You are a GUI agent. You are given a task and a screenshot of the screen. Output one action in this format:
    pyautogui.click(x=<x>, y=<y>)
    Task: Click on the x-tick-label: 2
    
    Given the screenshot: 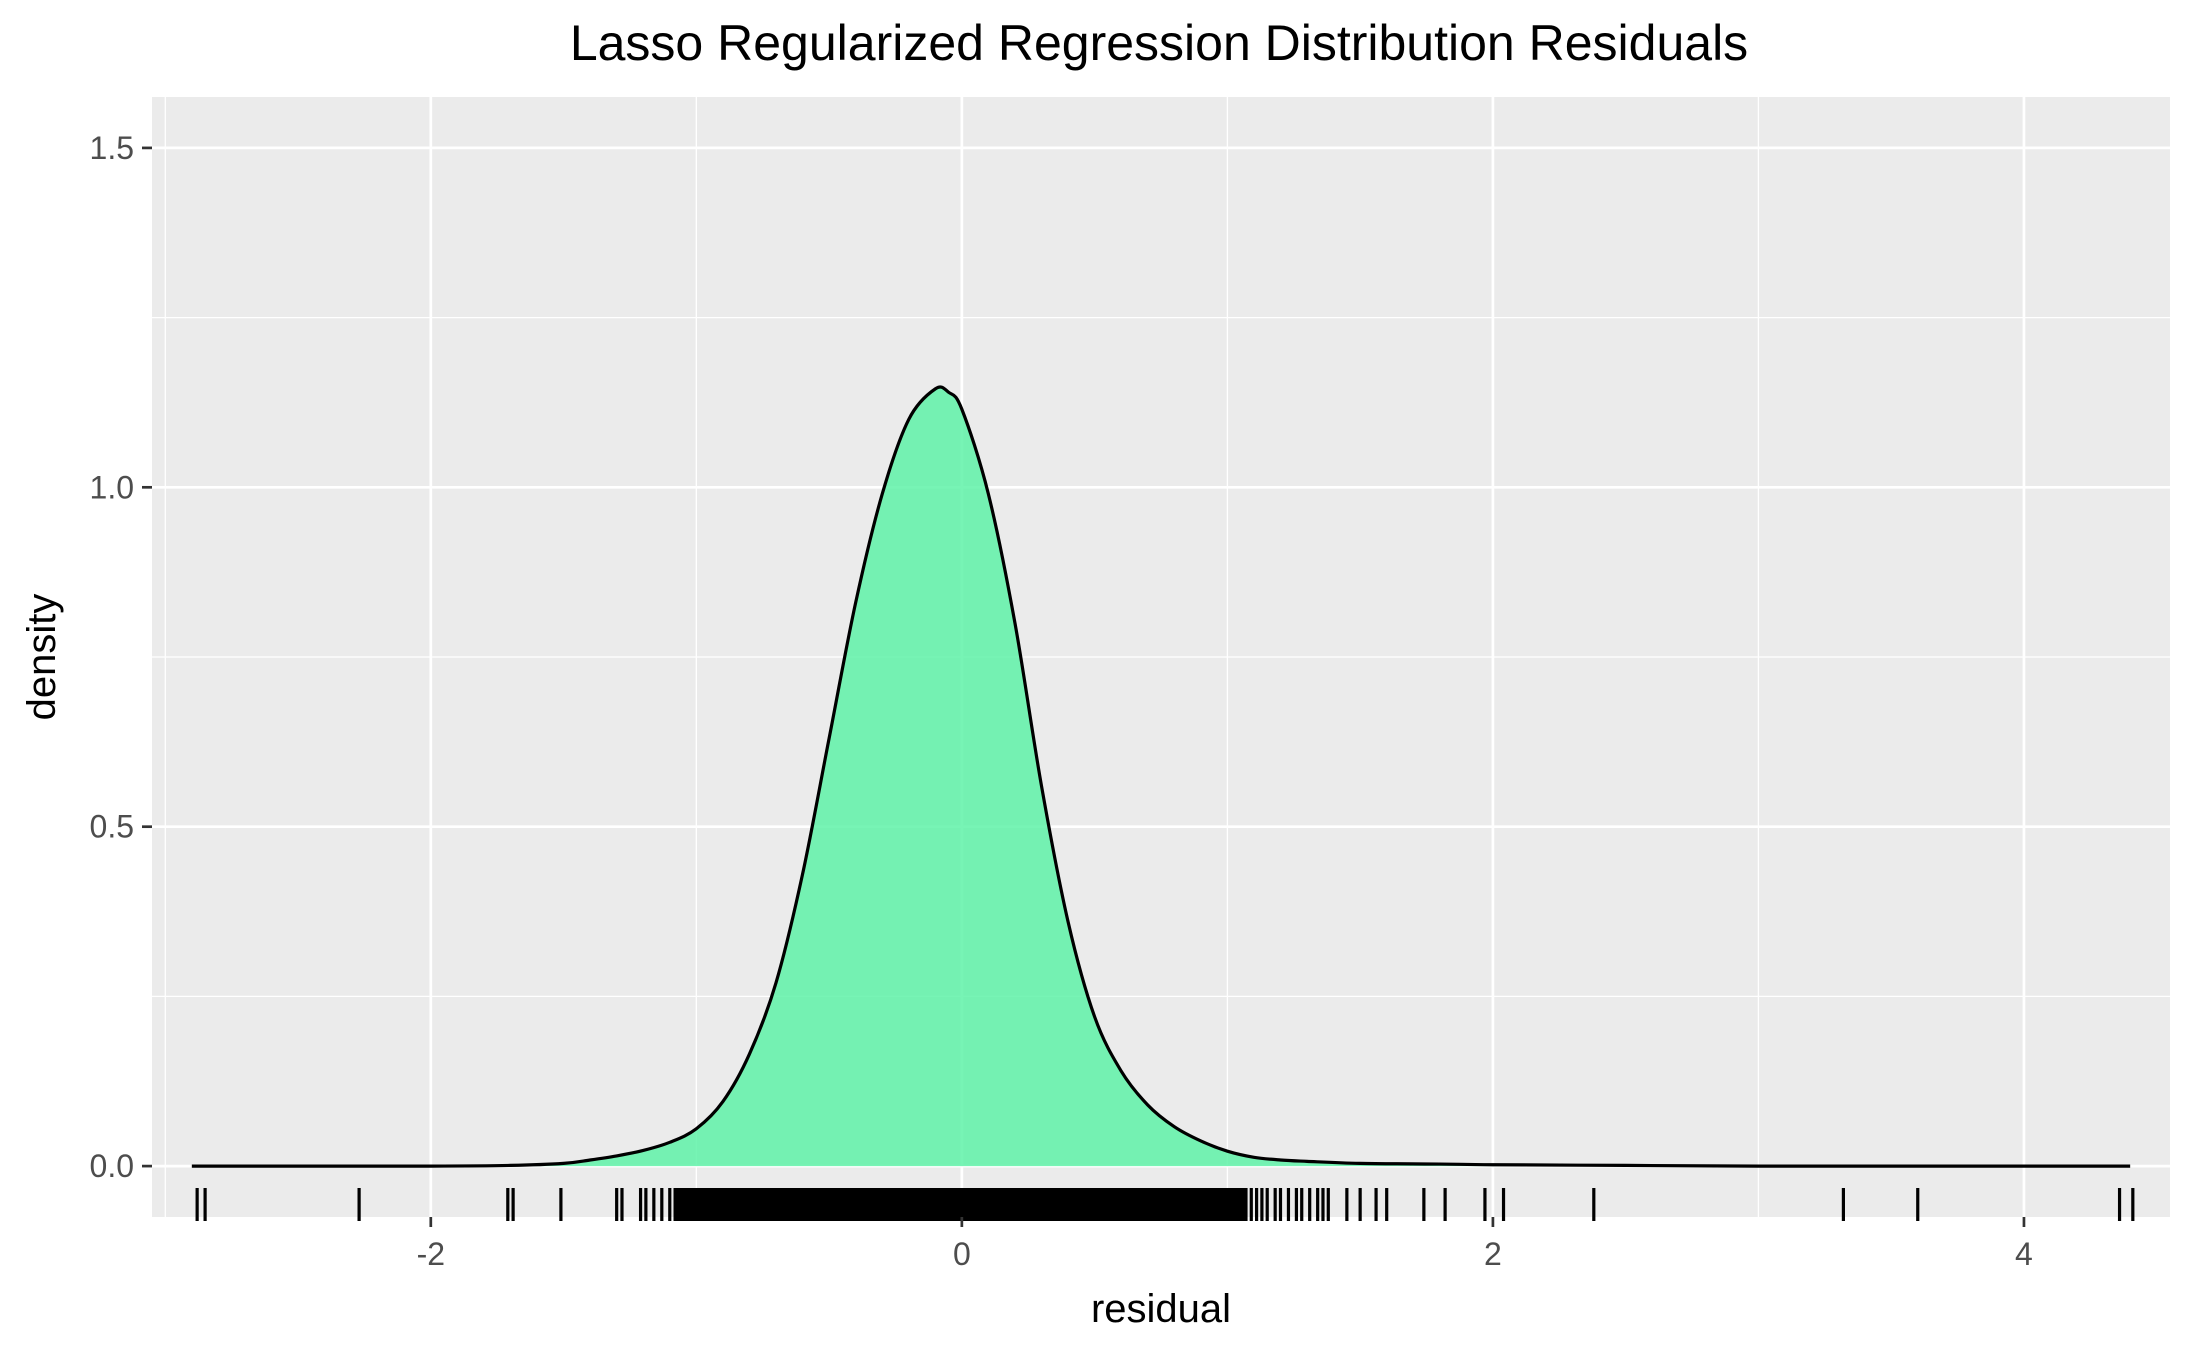 What is the action you would take?
    pyautogui.click(x=1493, y=1254)
    